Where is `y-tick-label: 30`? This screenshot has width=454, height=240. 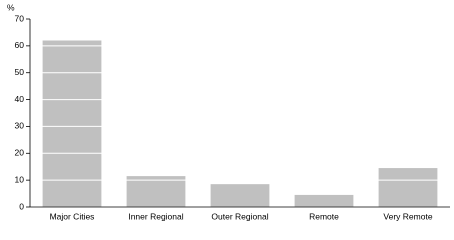 y-tick-label: 30 is located at coordinates (20, 126).